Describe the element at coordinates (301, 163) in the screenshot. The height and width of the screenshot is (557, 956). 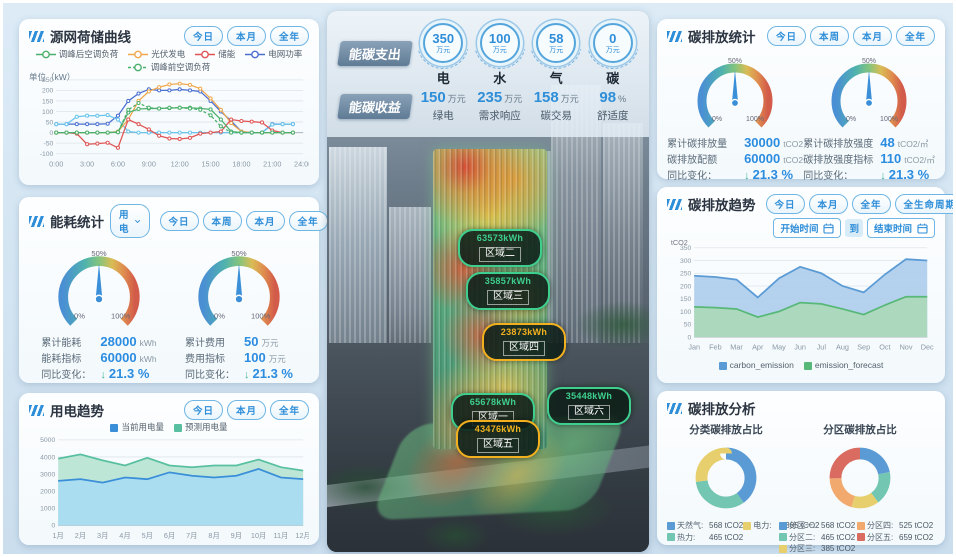
I see `svg-text: 24:00` at that location.